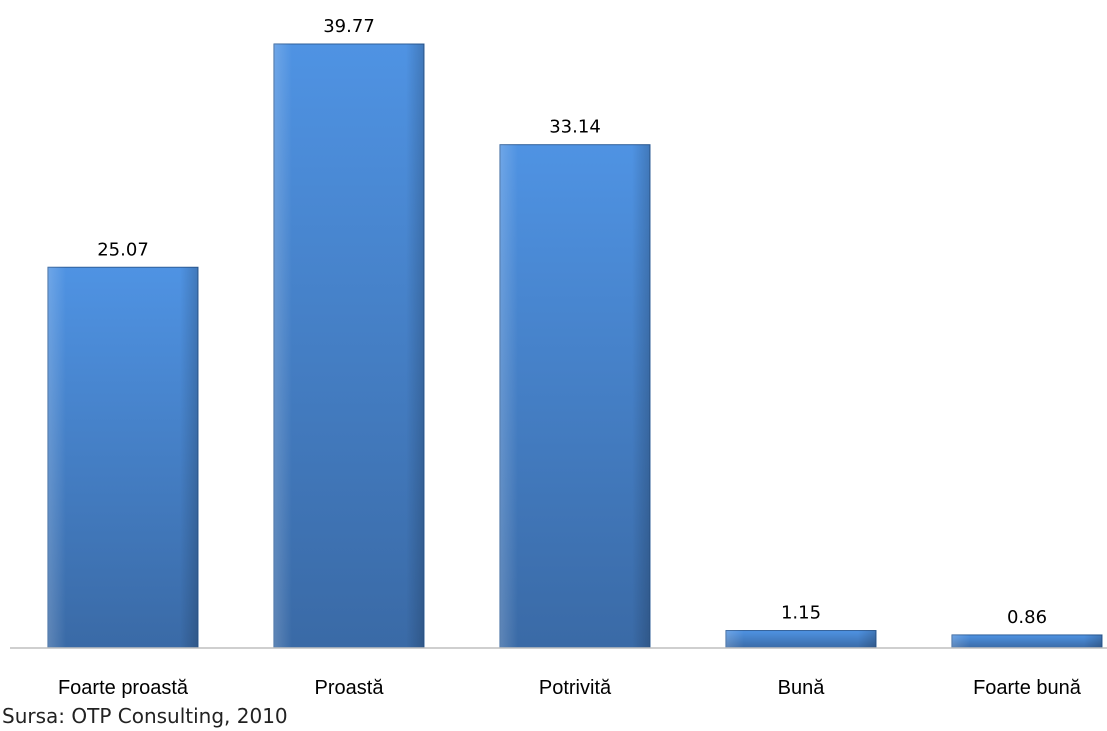 This screenshot has width=1107, height=731. I want to click on x-tick-label-5: Foarte bună, so click(1027, 688).